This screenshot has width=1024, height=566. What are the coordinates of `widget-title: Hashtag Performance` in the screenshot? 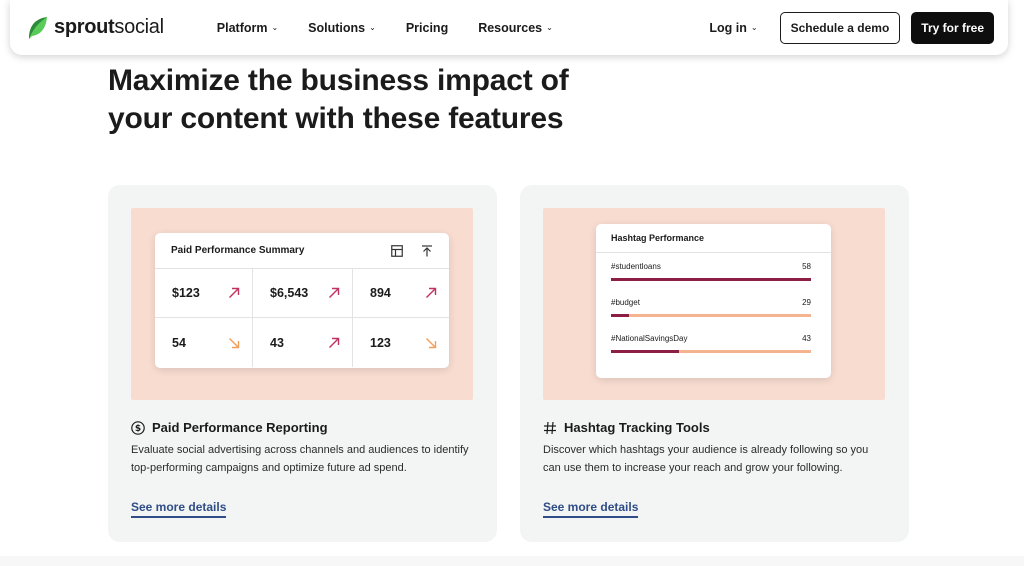 It's located at (658, 238).